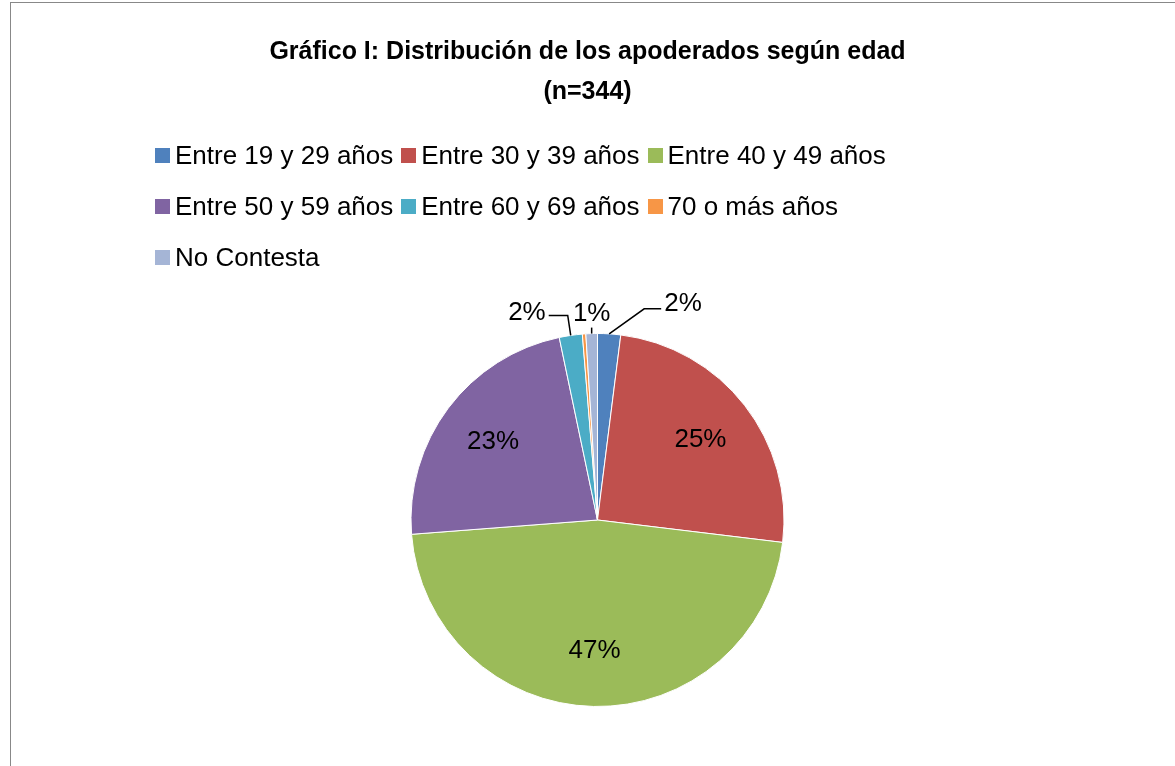 This screenshot has height=766, width=1175. I want to click on legend-label: Entre 30 y 39 años, so click(530, 155).